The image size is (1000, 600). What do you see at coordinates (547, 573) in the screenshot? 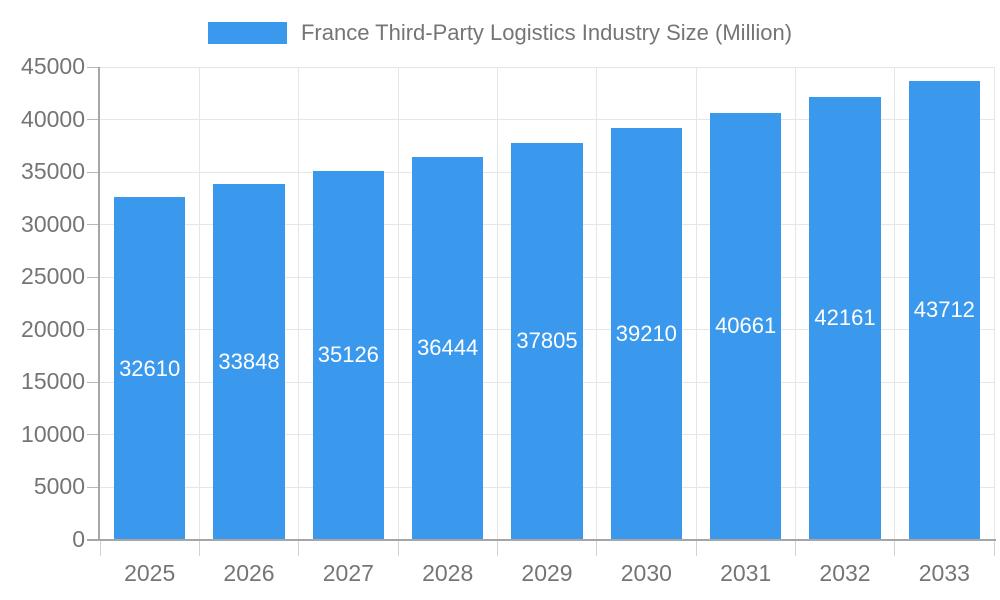
I see `x-tick-label: 2029` at bounding box center [547, 573].